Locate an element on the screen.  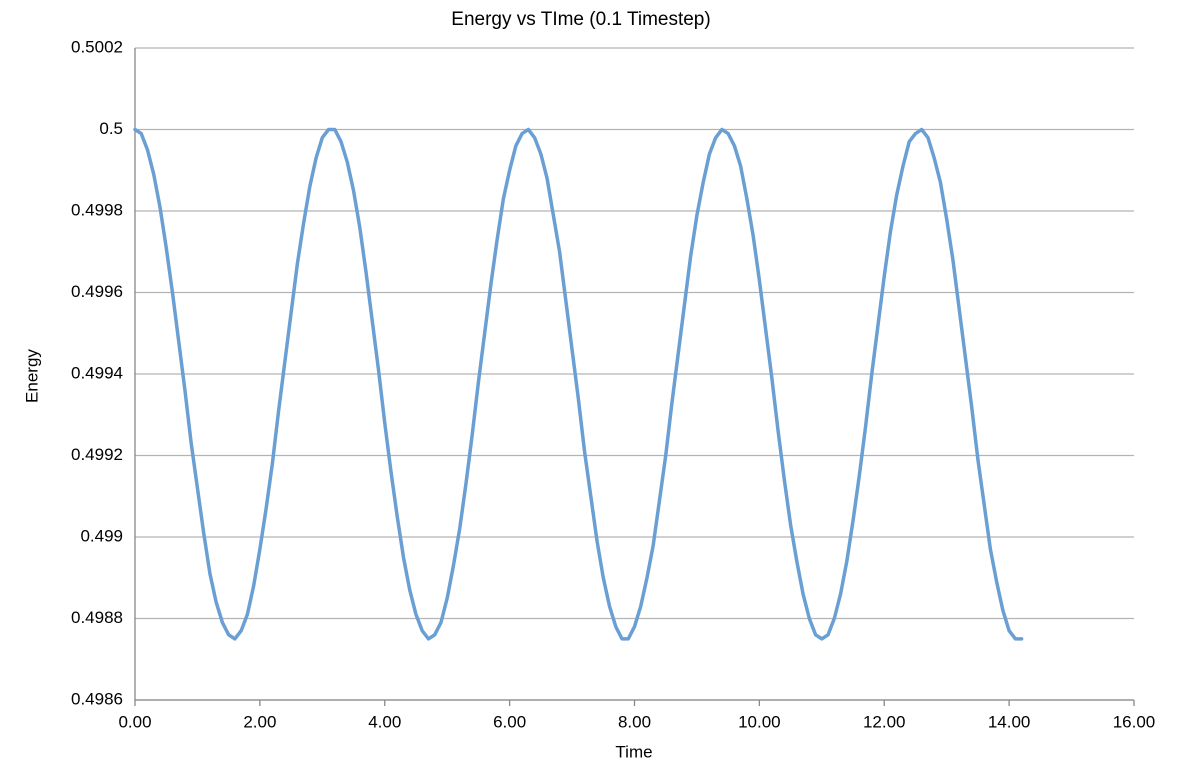
y-tick-label: 0.4988 is located at coordinates (97, 617).